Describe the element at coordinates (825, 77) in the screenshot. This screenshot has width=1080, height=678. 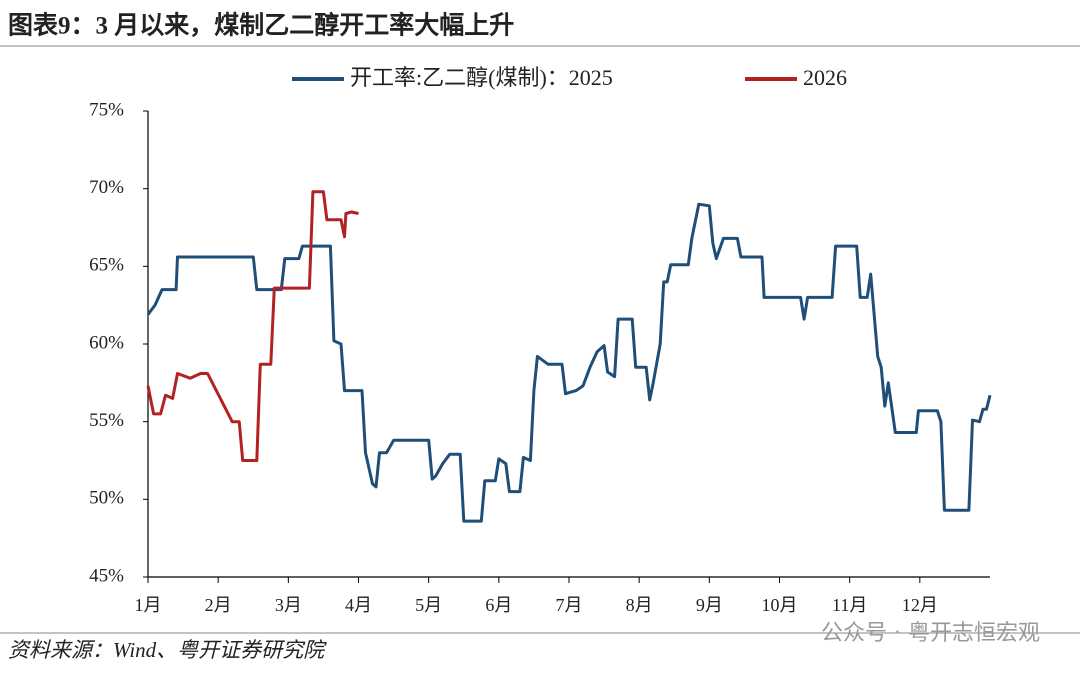
I see `legend-label: 2026` at that location.